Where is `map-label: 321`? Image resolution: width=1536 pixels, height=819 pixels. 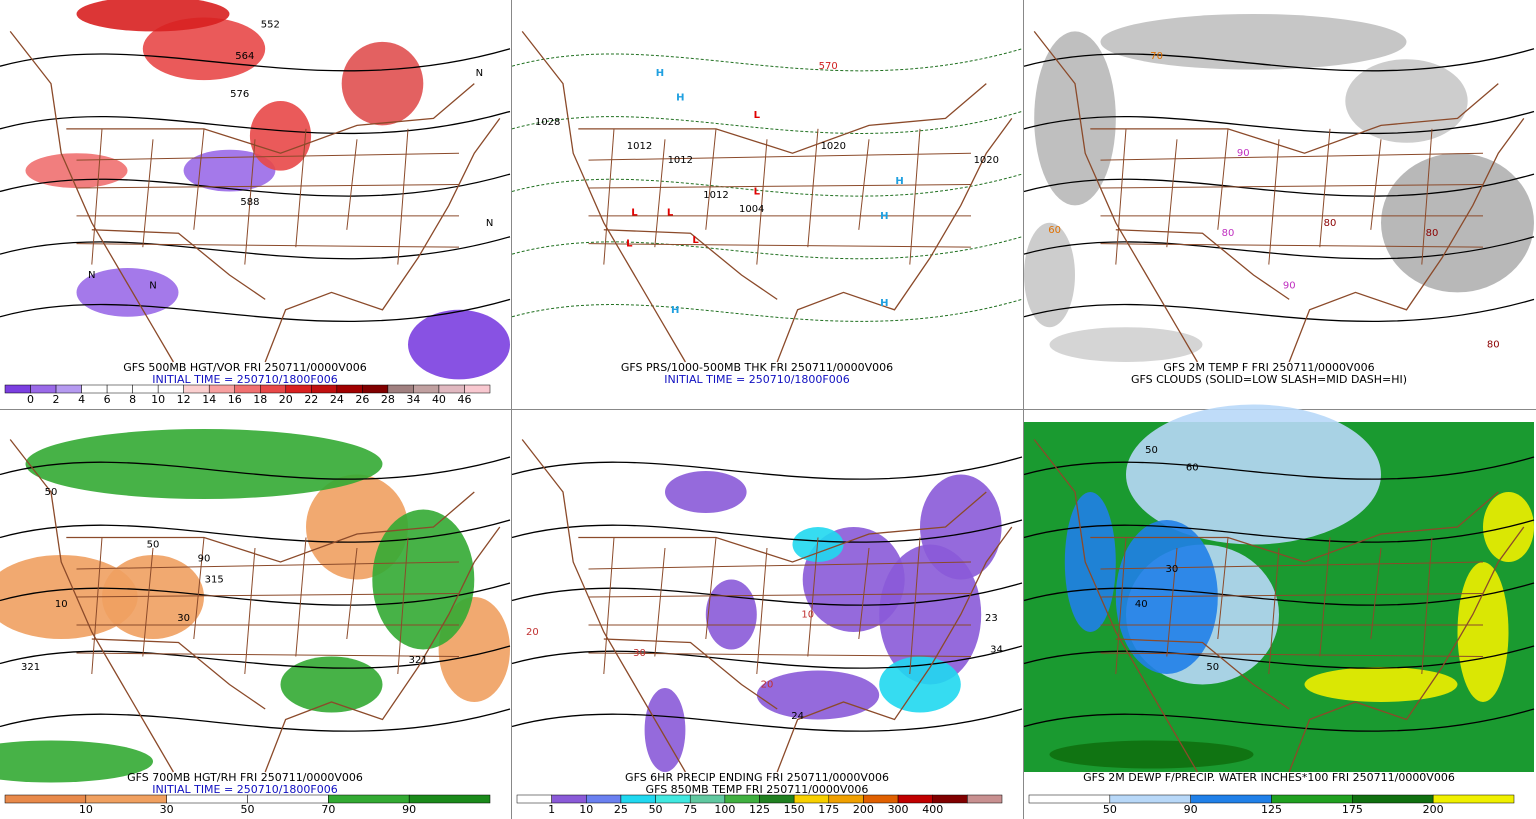 map-label: 321 is located at coordinates (30, 667).